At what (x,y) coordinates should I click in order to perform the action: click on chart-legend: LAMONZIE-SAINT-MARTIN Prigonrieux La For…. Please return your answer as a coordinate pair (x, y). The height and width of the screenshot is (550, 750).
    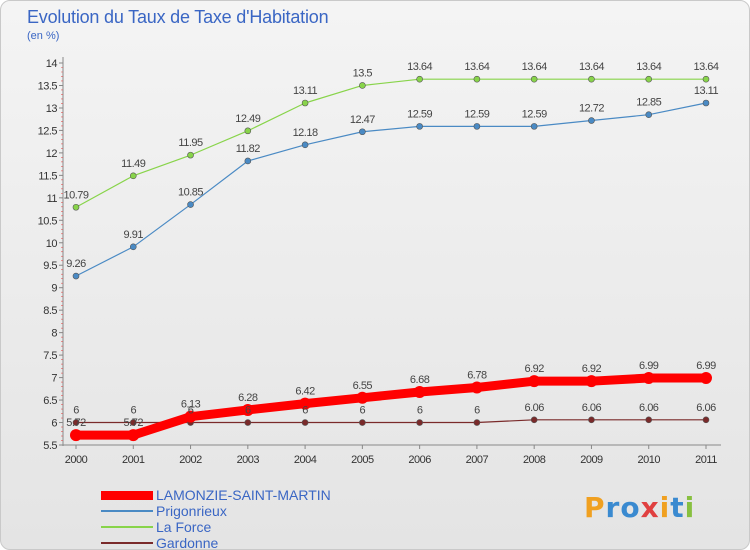
    Looking at the image, I should click on (216, 518).